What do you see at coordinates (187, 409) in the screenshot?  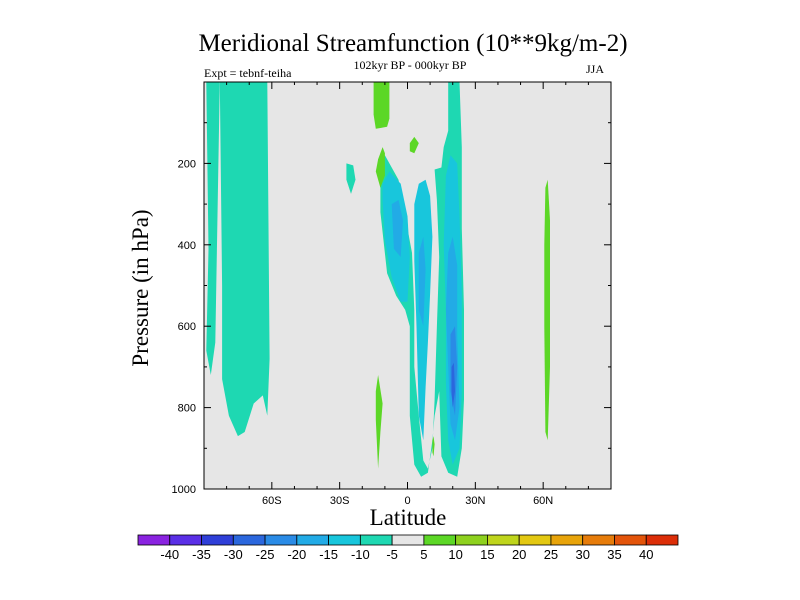 I see `y-tick-label: 800` at bounding box center [187, 409].